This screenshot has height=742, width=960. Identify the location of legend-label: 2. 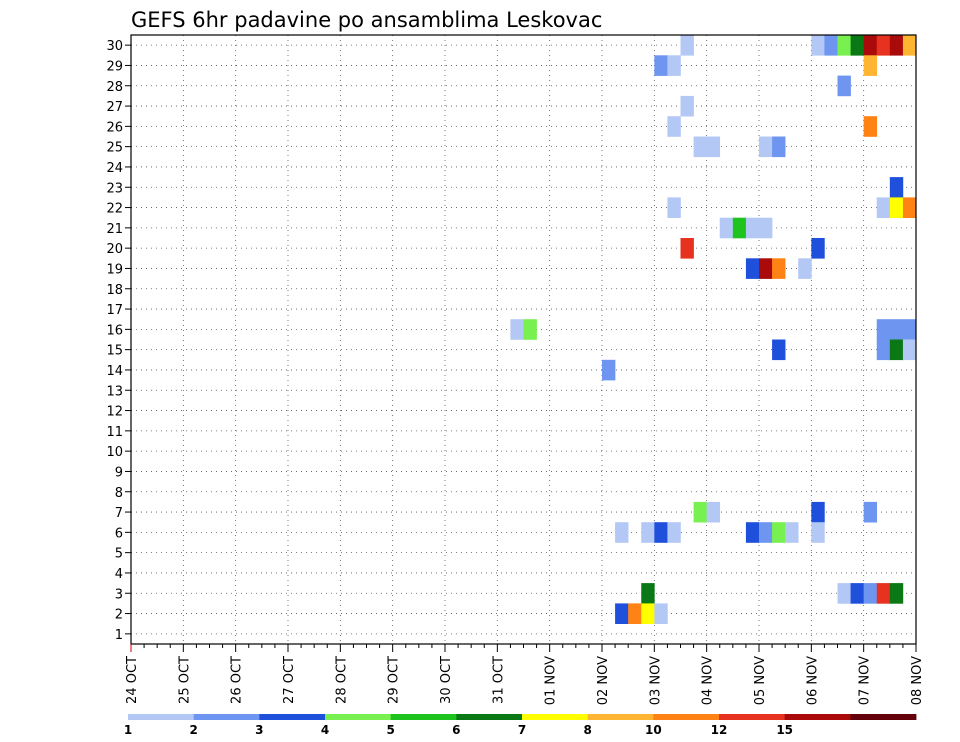
(193, 730).